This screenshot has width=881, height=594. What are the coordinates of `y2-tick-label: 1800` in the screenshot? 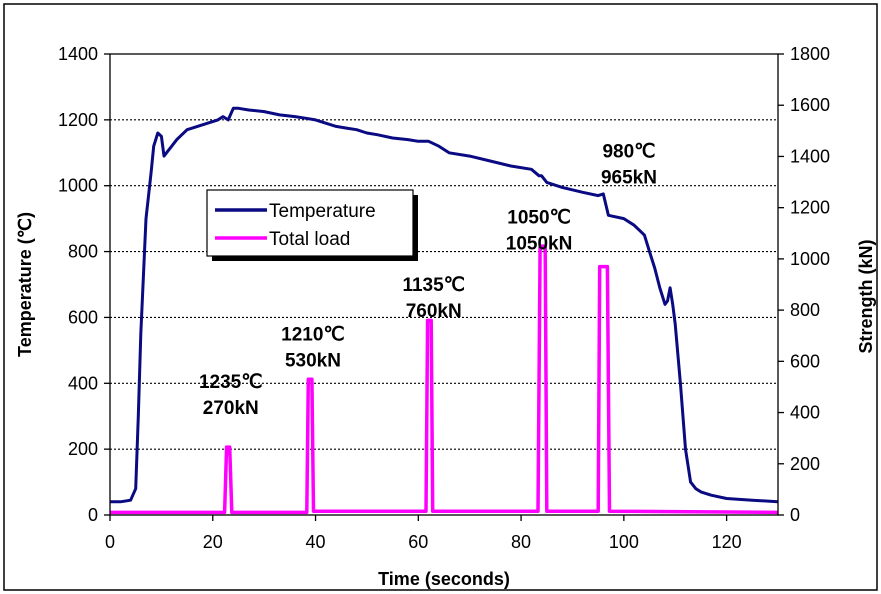 It's located at (810, 54).